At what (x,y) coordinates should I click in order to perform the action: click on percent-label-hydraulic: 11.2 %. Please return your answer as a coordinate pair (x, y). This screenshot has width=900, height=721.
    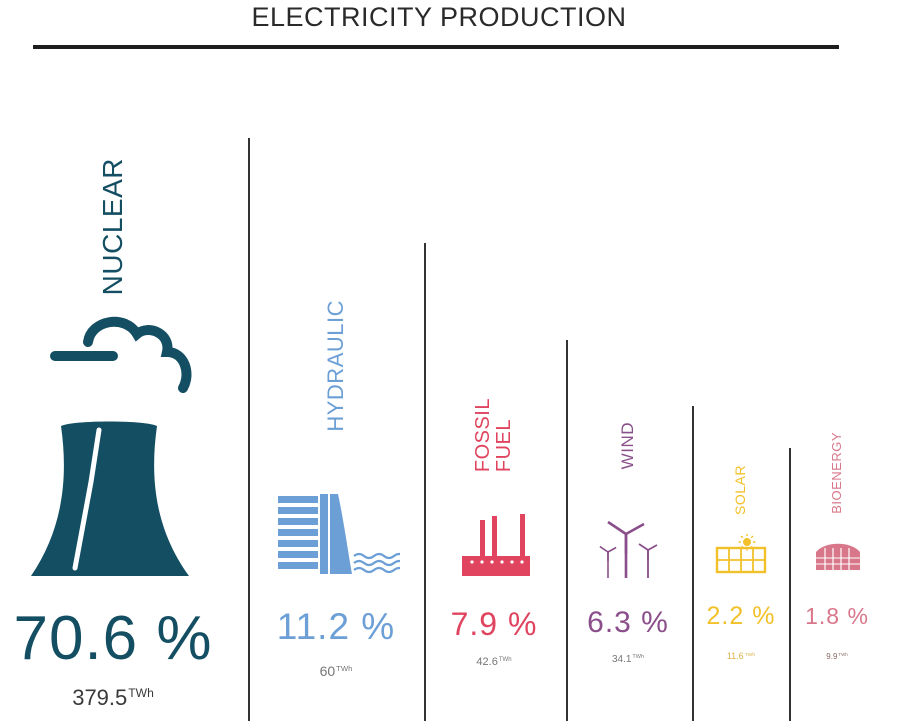
    Looking at the image, I should click on (336, 626).